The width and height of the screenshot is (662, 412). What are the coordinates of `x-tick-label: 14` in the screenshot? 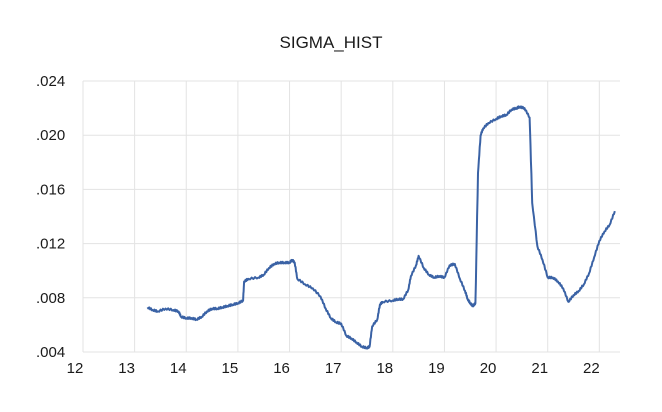 It's located at (178, 368).